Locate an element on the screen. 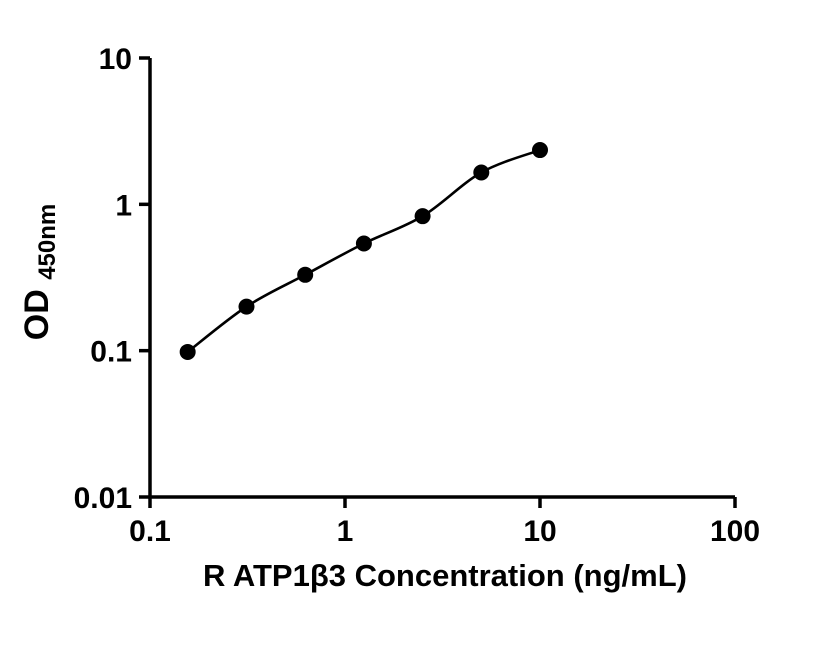  y-tick-label: 0.01 is located at coordinates (103, 498).